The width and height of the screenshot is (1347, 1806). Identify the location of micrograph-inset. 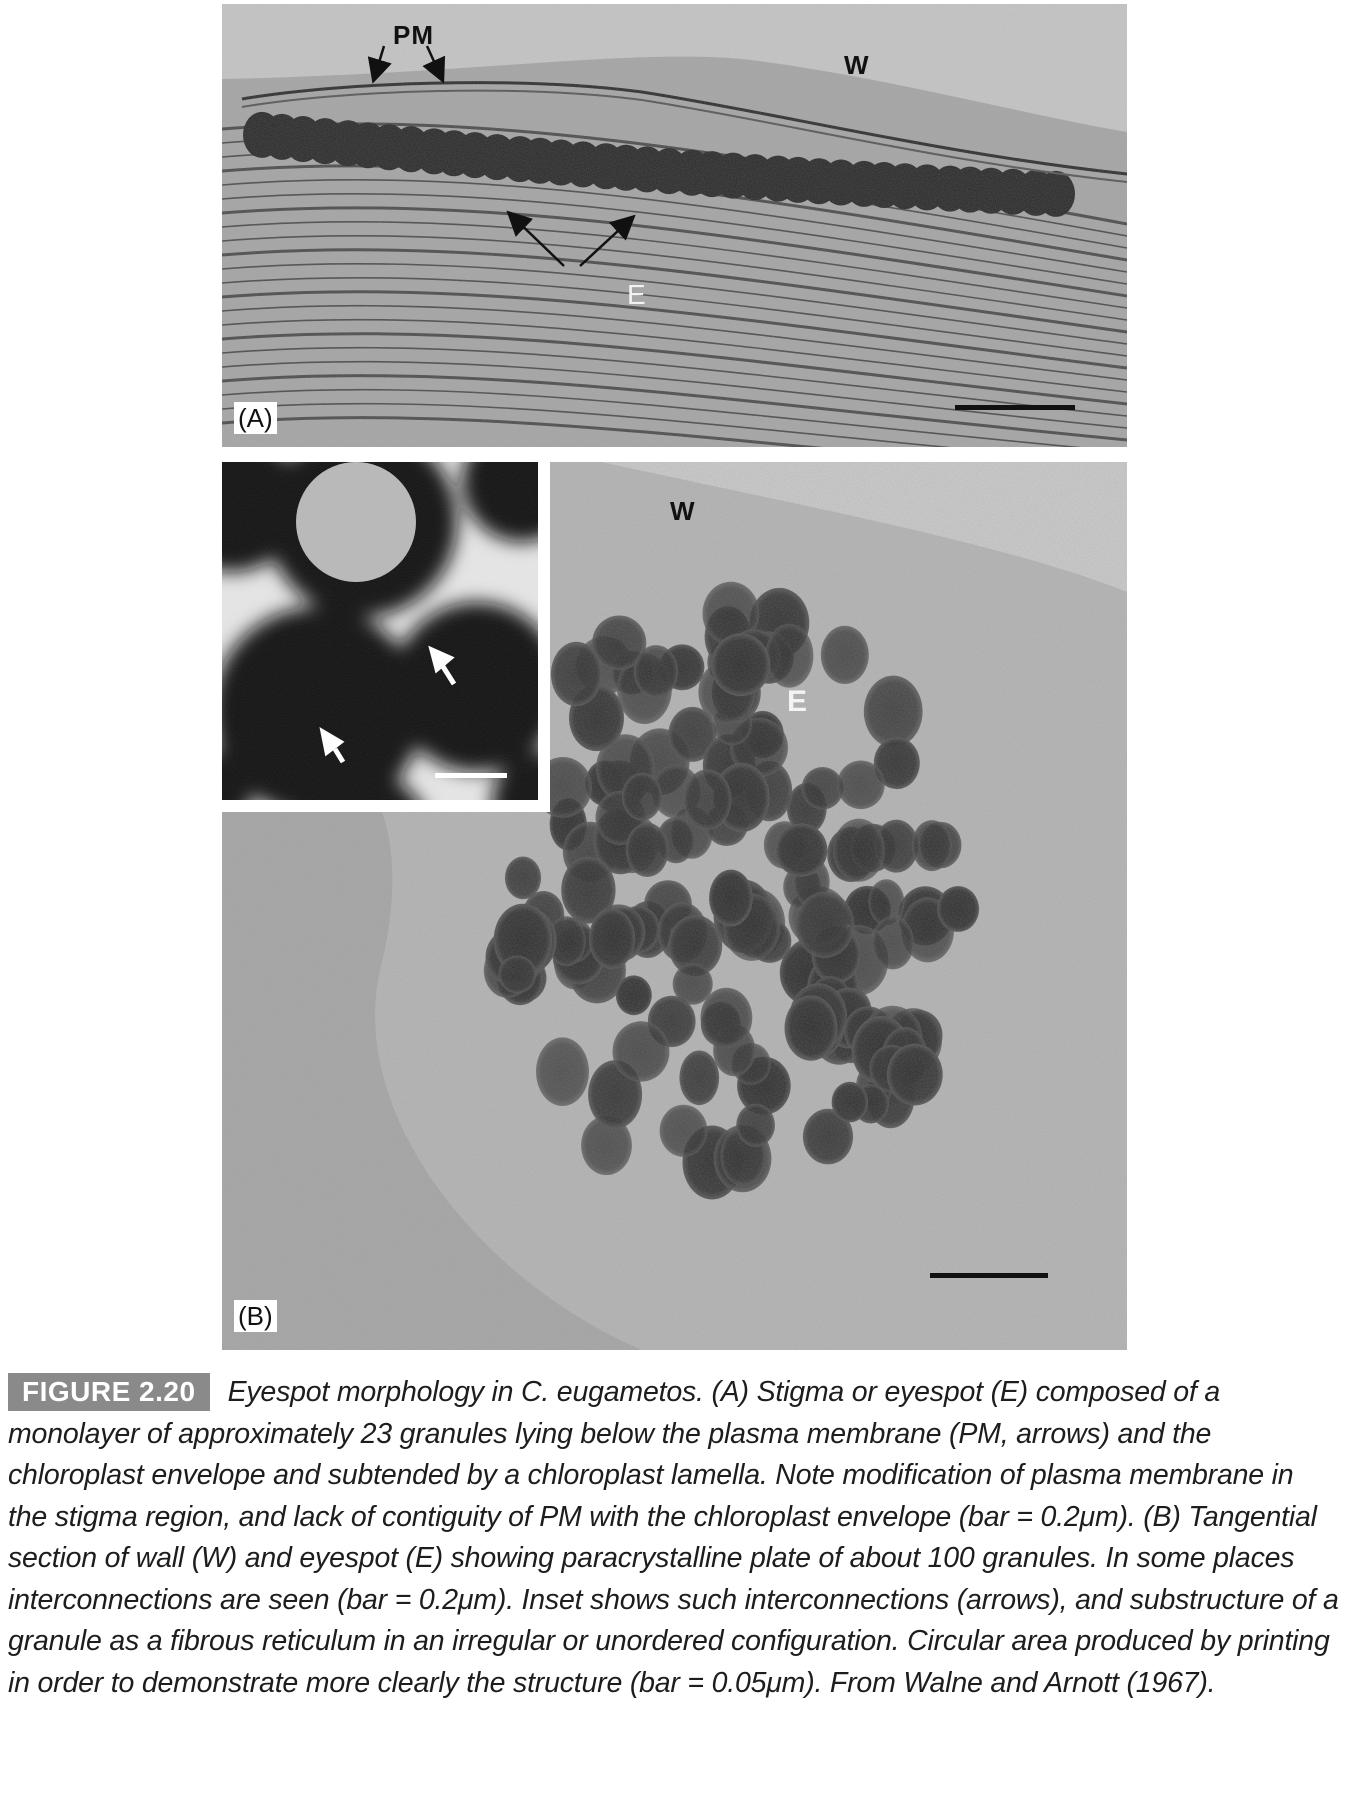
(386, 637).